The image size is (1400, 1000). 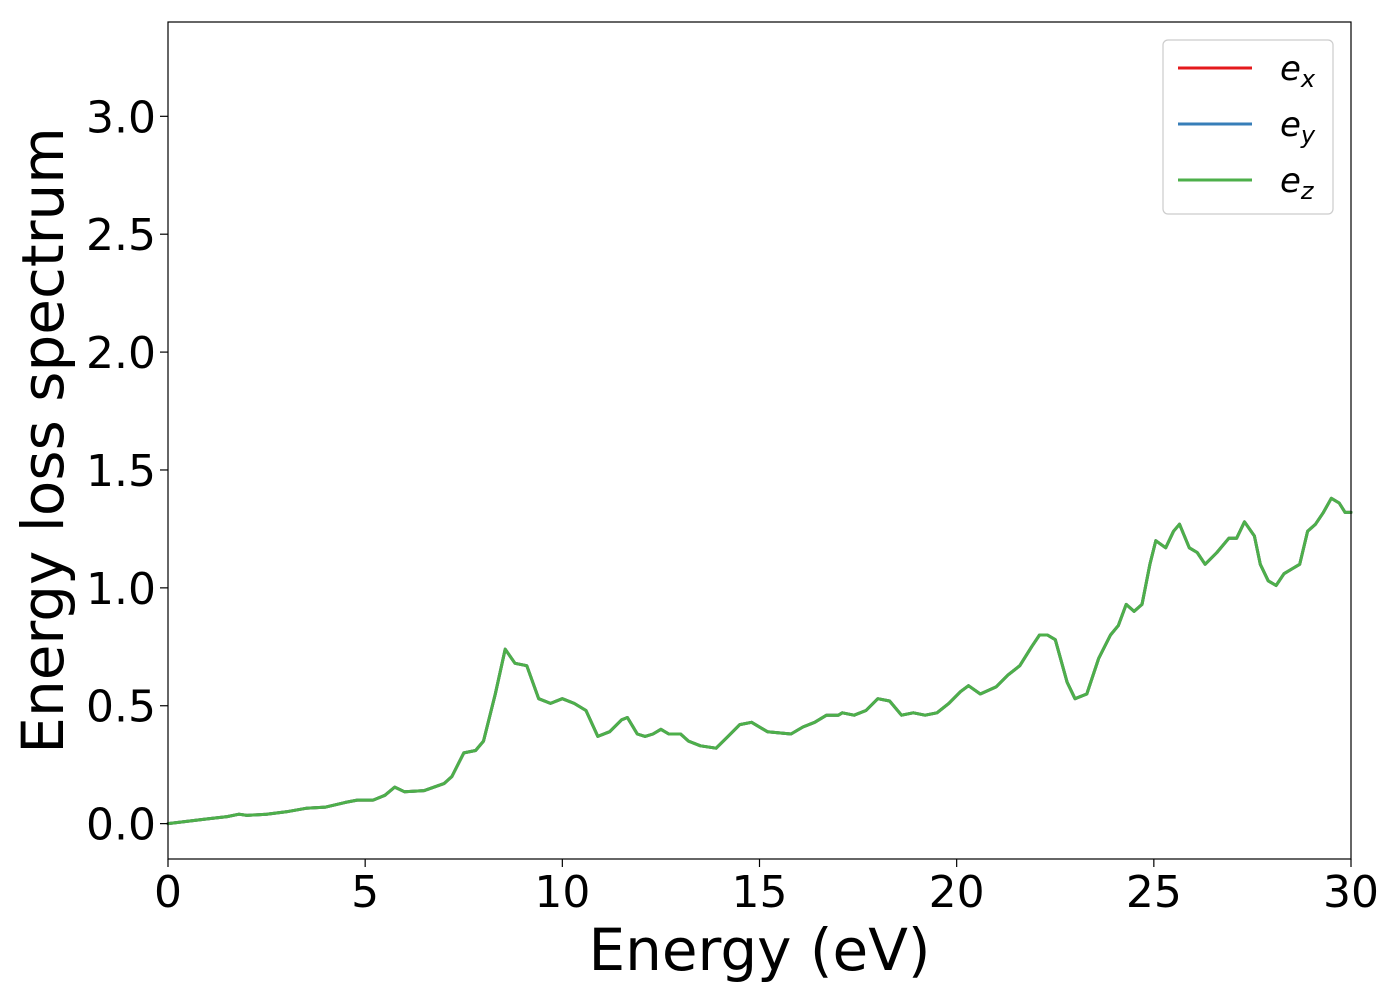 I want to click on legend-box, so click(x=1248, y=127).